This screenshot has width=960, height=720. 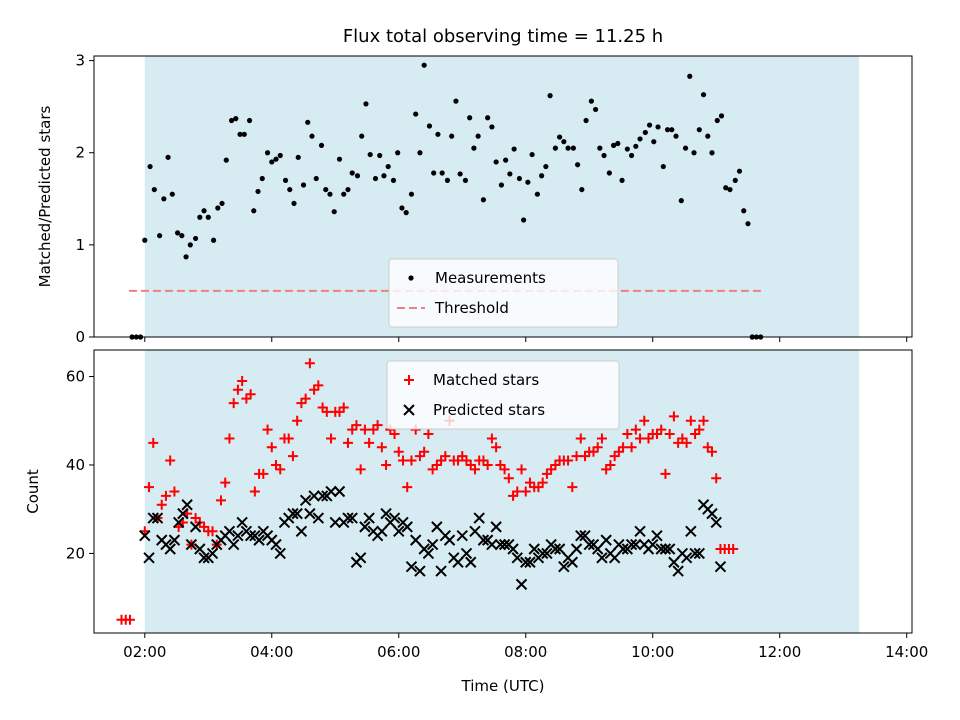 What do you see at coordinates (80, 153) in the screenshot?
I see `y-tick-label: 2` at bounding box center [80, 153].